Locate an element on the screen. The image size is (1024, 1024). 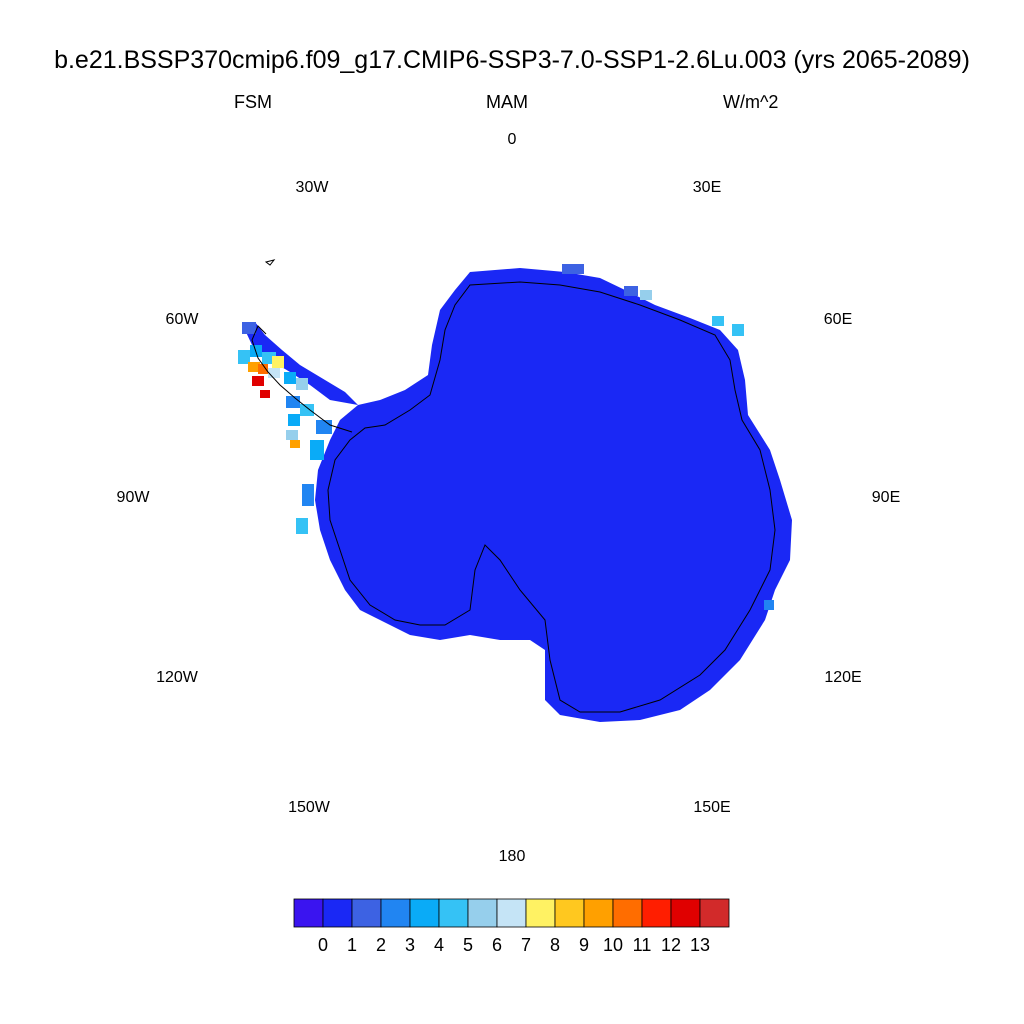
lon-label-150e: 150E is located at coordinates (712, 807).